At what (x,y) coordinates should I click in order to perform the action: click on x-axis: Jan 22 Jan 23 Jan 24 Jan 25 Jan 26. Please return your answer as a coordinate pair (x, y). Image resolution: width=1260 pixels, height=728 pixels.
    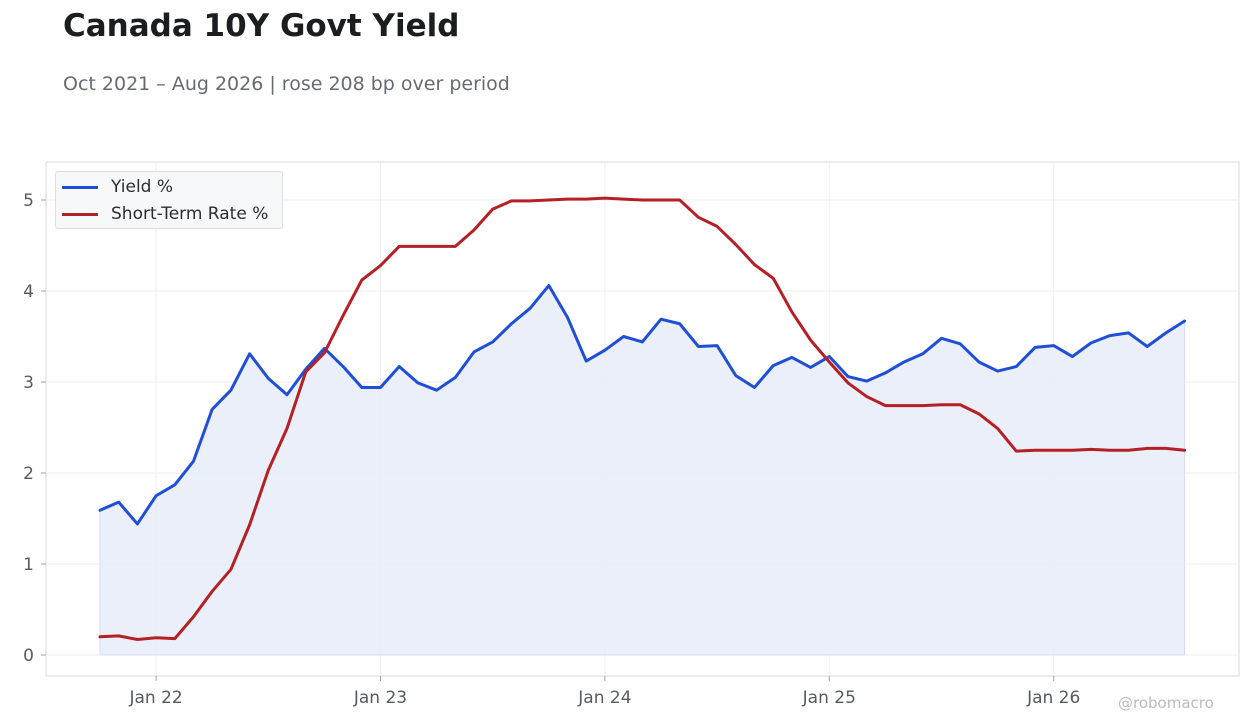
    Looking at the image, I should click on (604, 692).